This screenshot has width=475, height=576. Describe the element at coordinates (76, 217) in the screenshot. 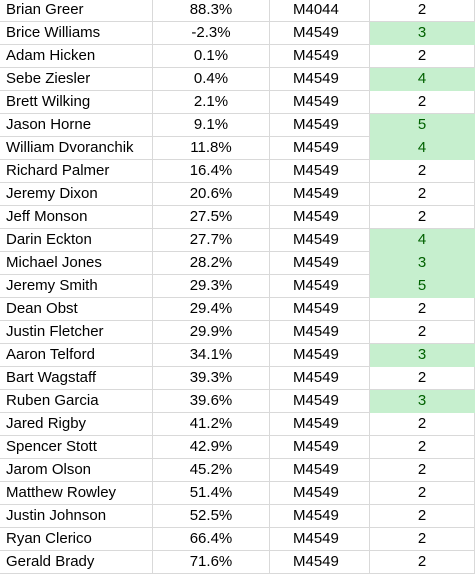

I see `cell-name: Jeff Monson` at that location.